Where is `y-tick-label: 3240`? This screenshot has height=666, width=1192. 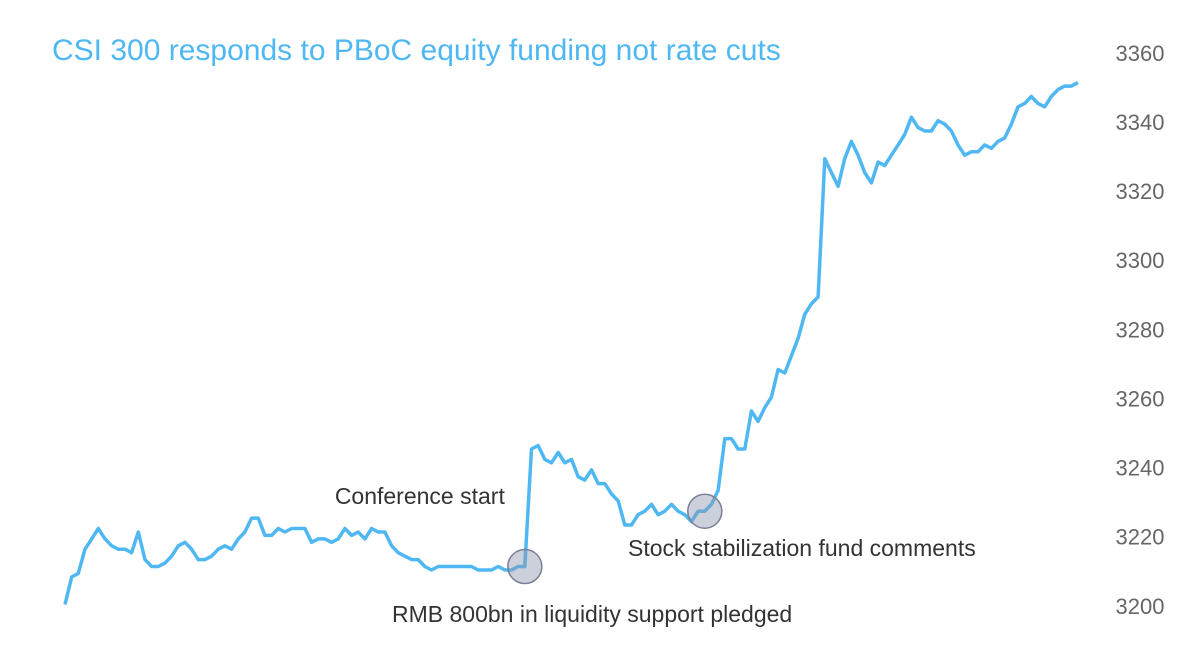
y-tick-label: 3240 is located at coordinates (1140, 468).